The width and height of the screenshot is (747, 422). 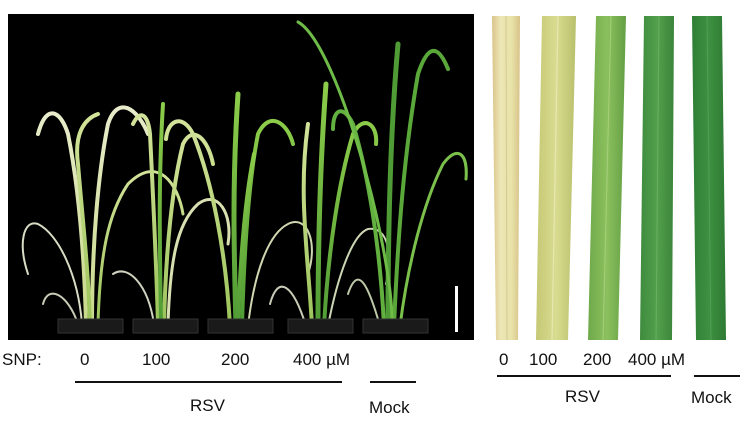 What do you see at coordinates (22, 359) in the screenshot?
I see `snp-label: SNP:` at bounding box center [22, 359].